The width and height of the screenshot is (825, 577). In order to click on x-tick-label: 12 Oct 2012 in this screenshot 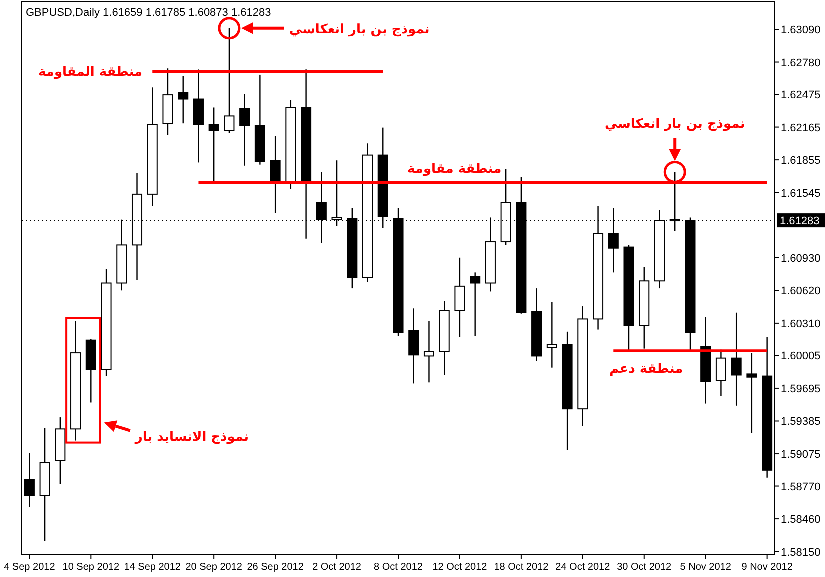, I will do `click(460, 567)`.